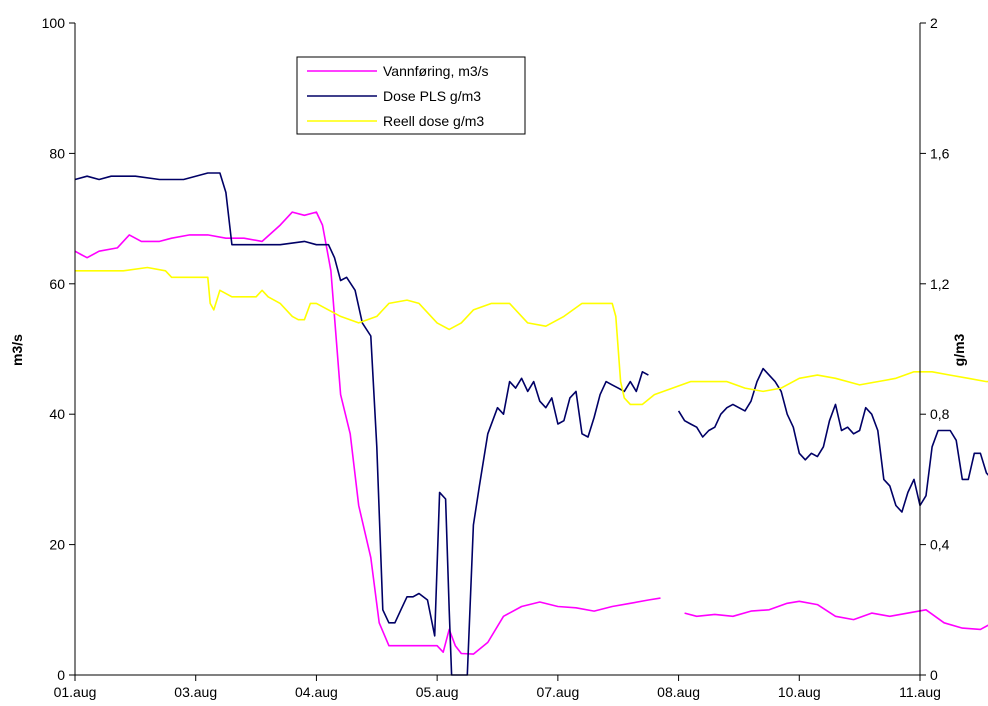 The width and height of the screenshot is (988, 706). What do you see at coordinates (57, 545) in the screenshot?
I see `y-tick-label: 20` at bounding box center [57, 545].